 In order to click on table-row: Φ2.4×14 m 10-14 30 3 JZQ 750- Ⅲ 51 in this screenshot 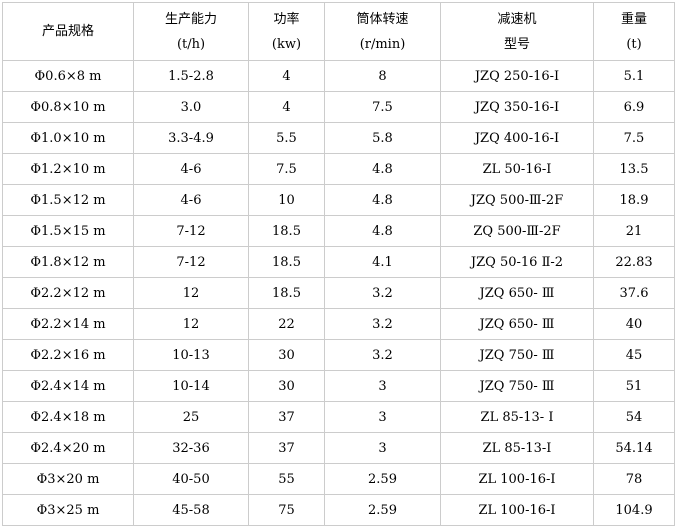, I will do `click(338, 386)`.